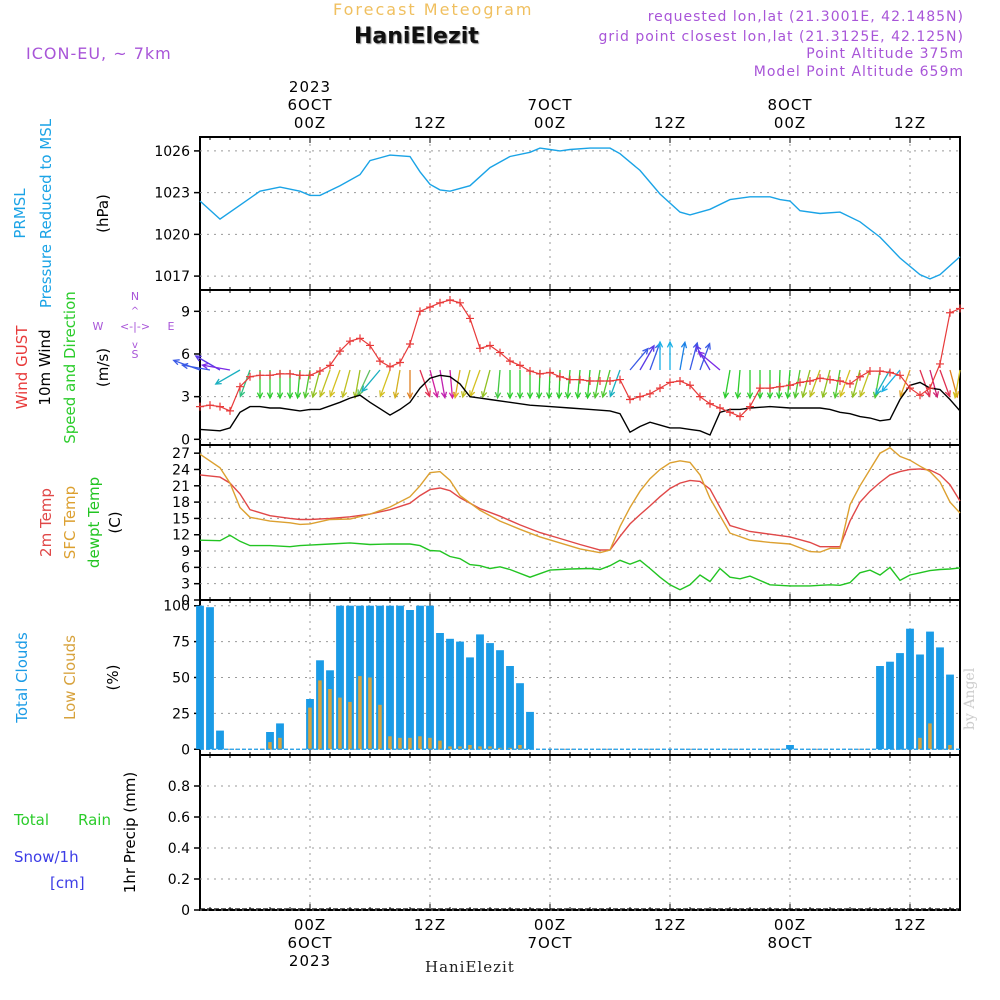  What do you see at coordinates (115, 522) in the screenshot?
I see `y-axis-unit: (C)` at bounding box center [115, 522].